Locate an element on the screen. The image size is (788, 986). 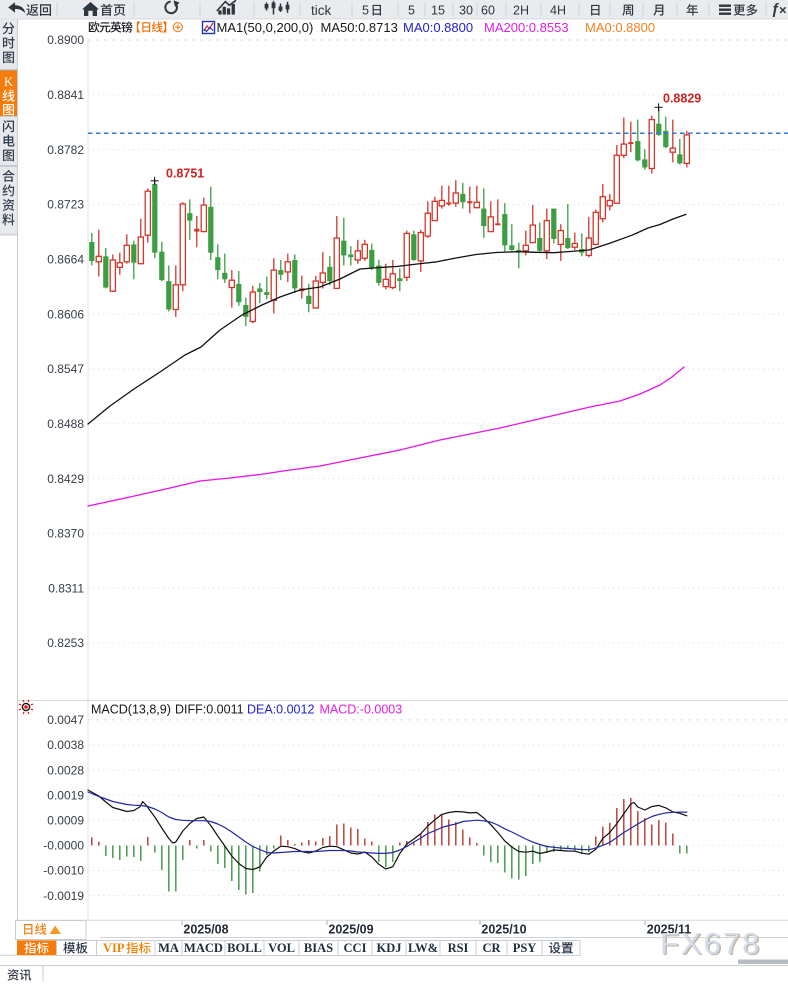
svg-text: PSY is located at coordinates (525, 948).